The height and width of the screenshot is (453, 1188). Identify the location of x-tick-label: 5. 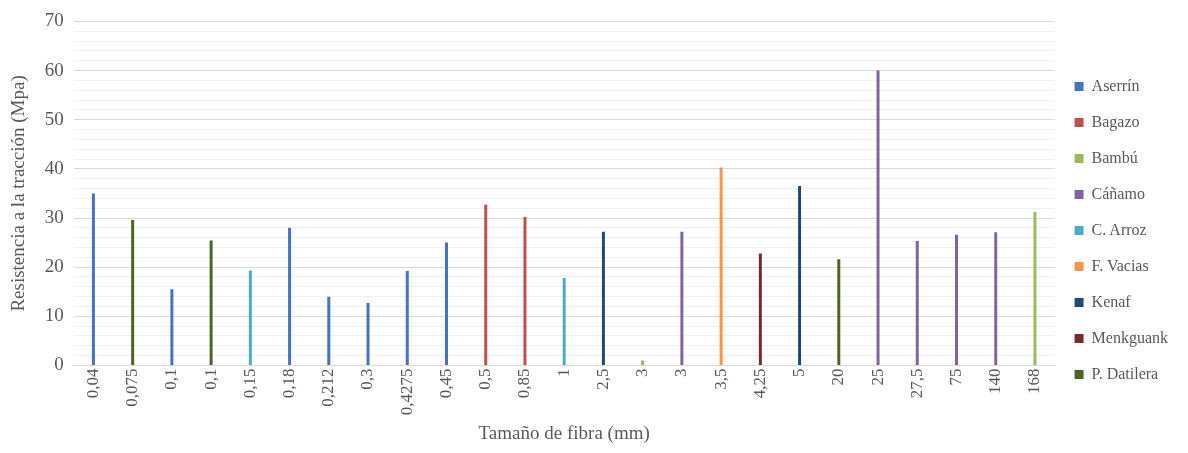
(799, 372).